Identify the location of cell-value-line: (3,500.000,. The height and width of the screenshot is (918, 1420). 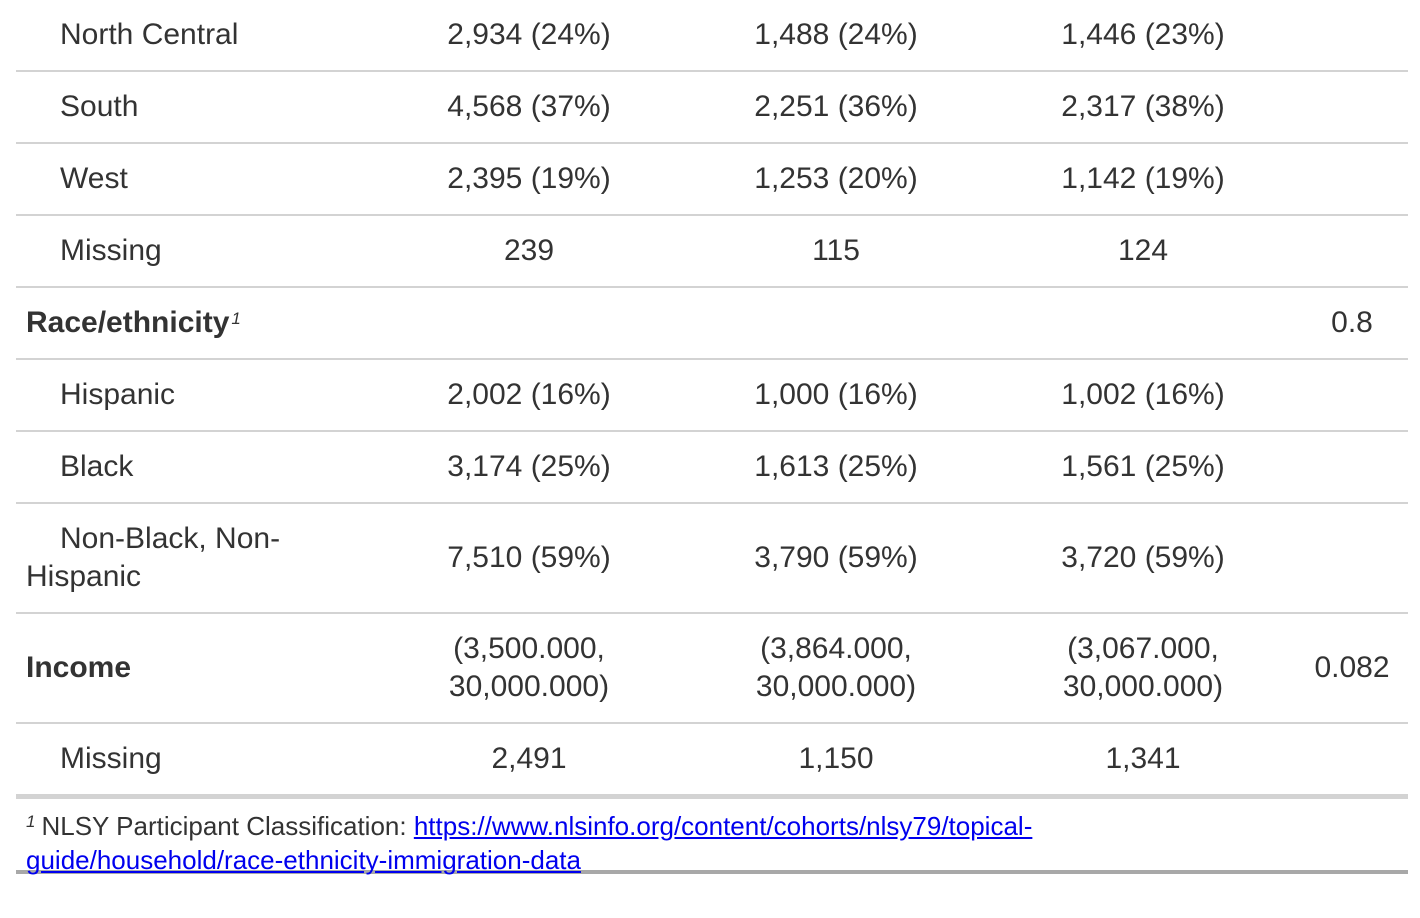
(529, 648).